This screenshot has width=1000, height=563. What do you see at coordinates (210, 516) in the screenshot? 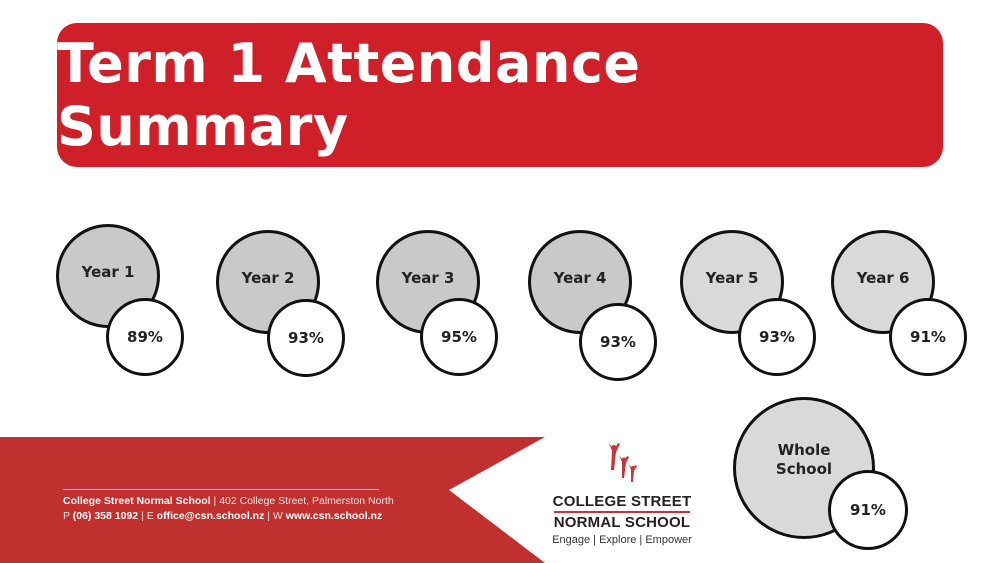
I see `footer-email: office@csn.school.nz` at bounding box center [210, 516].